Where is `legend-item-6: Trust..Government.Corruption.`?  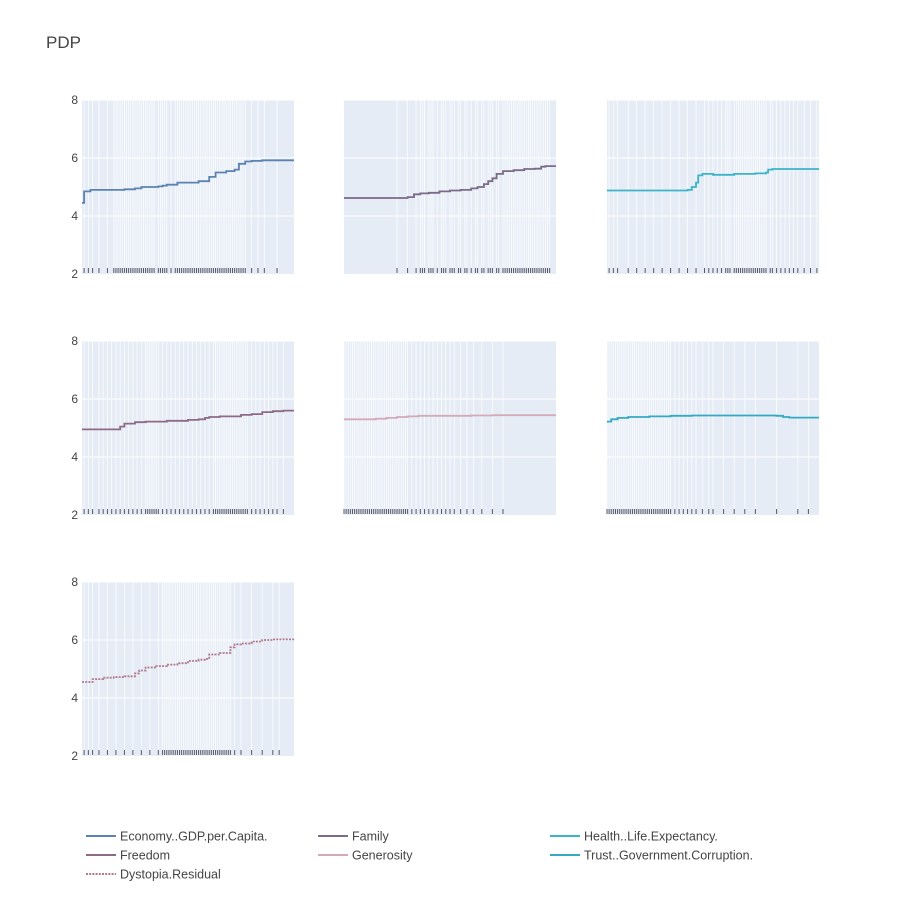
legend-item-6: Trust..Government.Corruption. is located at coordinates (651, 856).